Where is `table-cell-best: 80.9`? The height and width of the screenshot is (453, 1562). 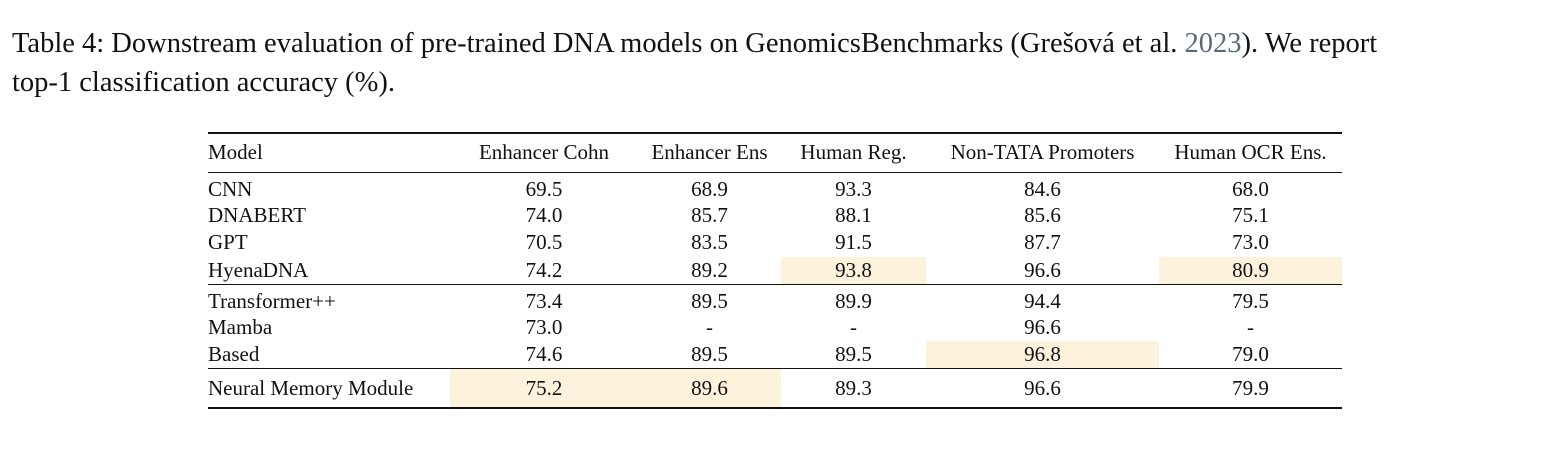 table-cell-best: 80.9 is located at coordinates (1250, 270).